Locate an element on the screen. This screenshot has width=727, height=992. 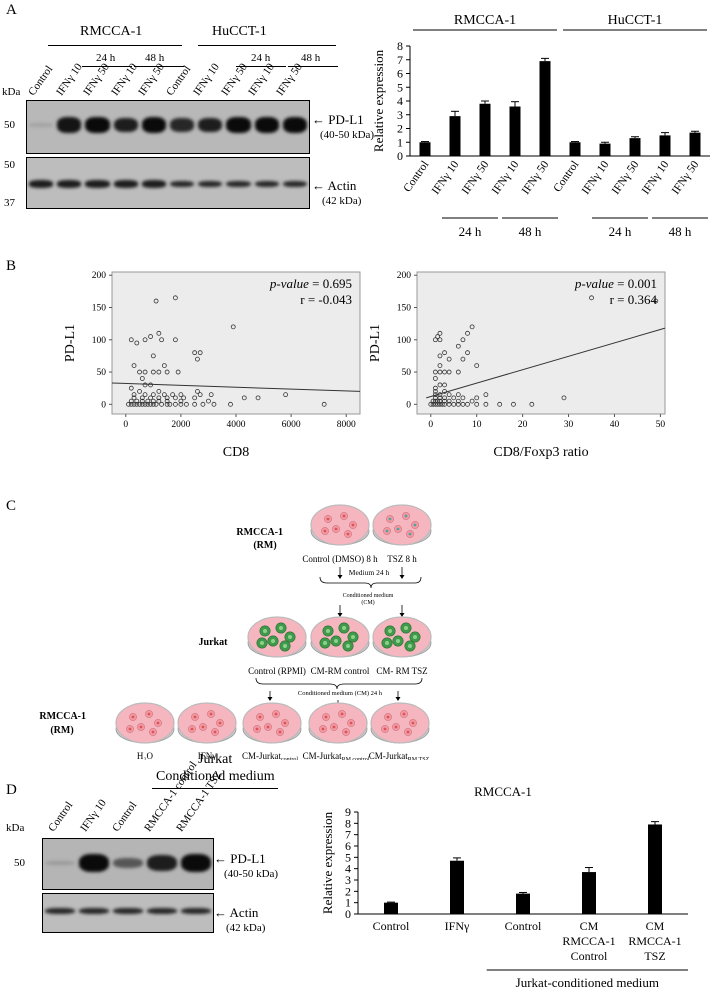
chart-d-xtick-label-4-1: RMCCA-1 is located at coordinates (654, 941).